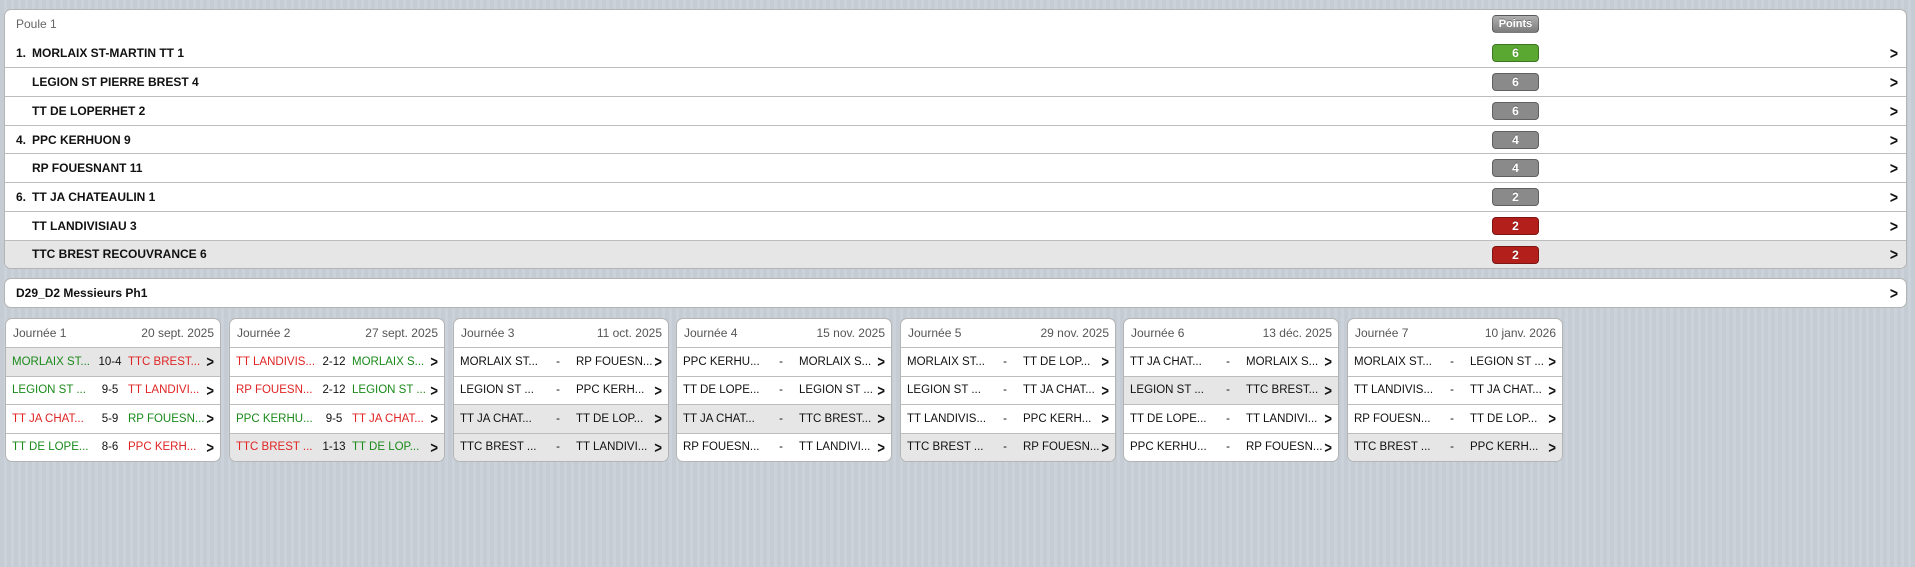  Describe the element at coordinates (113, 418) in the screenshot. I see `match-row: TT JA CHAT... 5-9 RP FOUESN... >` at that location.